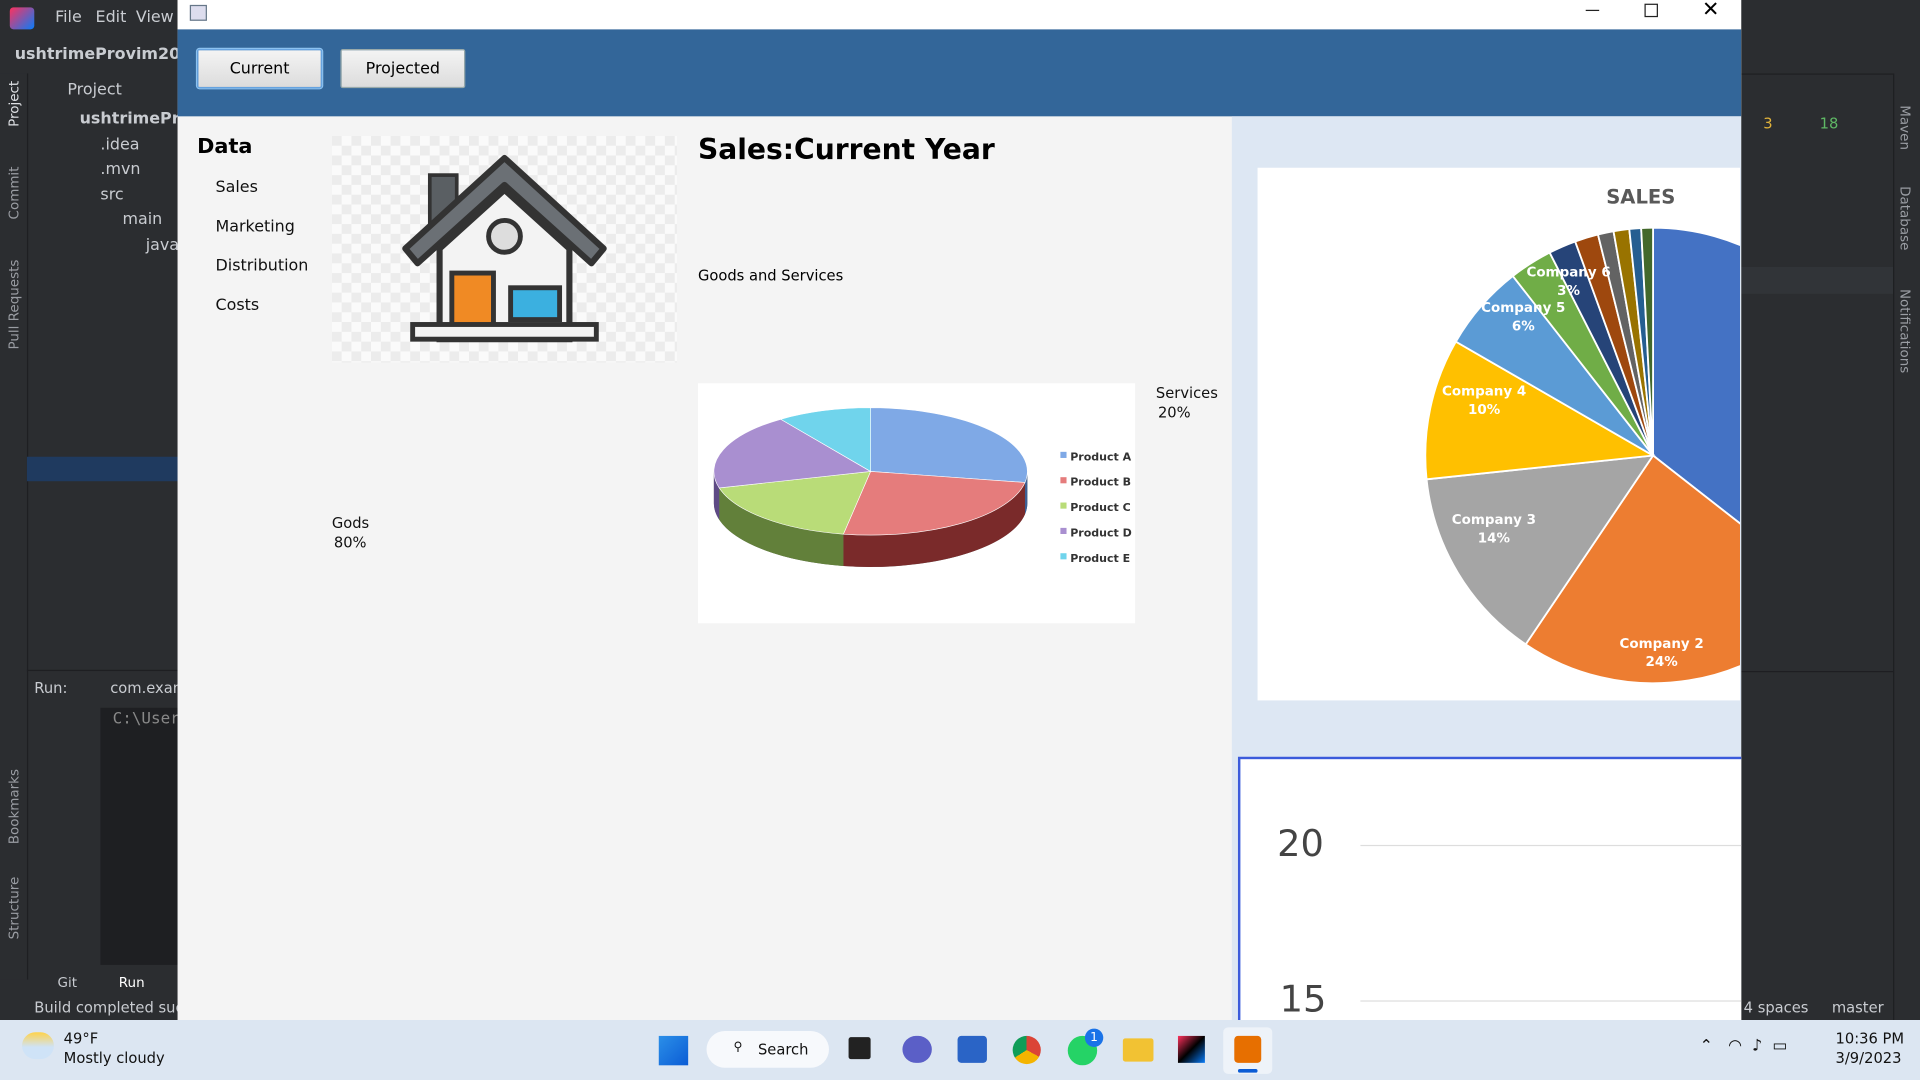  What do you see at coordinates (1186, 393) in the screenshot?
I see `services-label: Services` at bounding box center [1186, 393].